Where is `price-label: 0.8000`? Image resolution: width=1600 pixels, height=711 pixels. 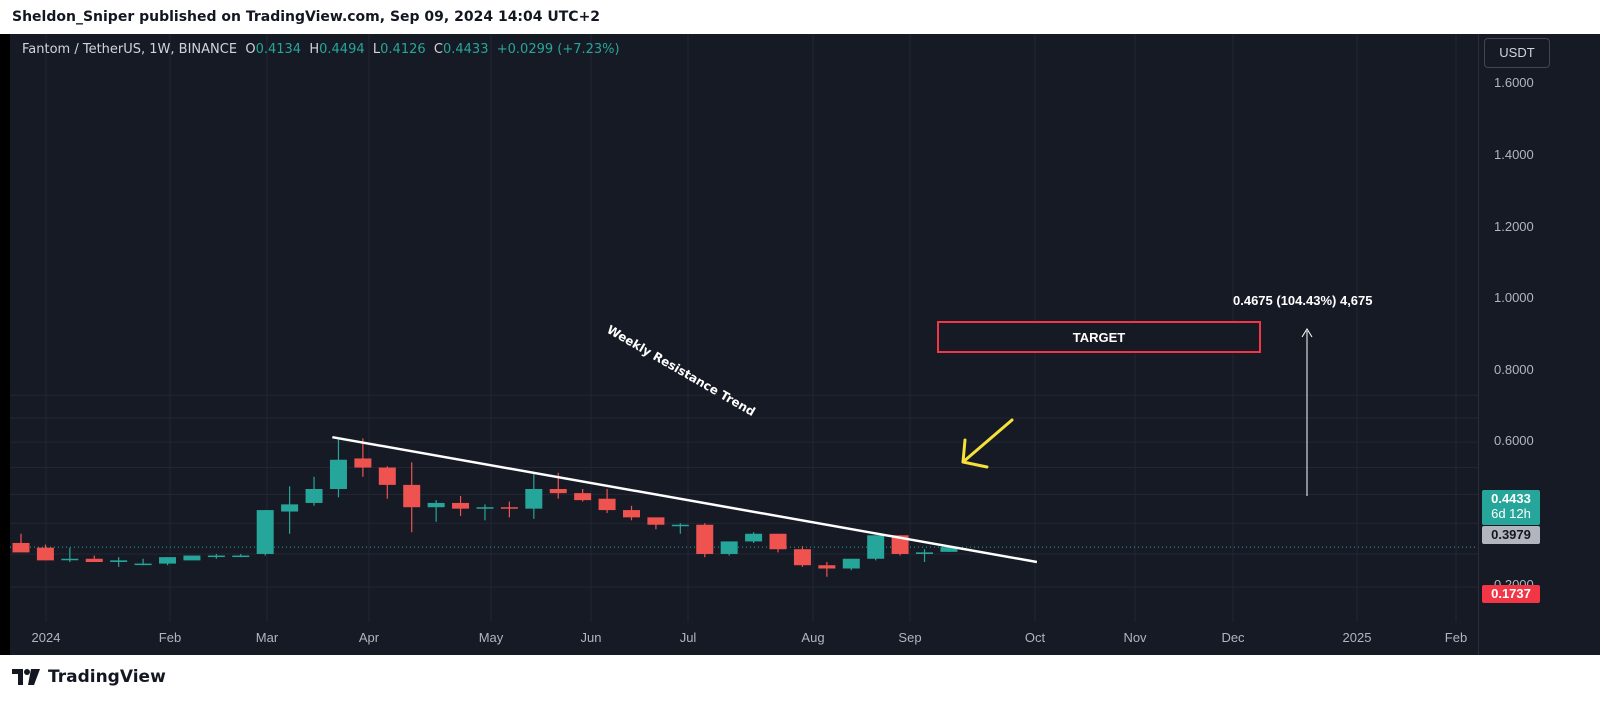 price-label: 0.8000 is located at coordinates (1514, 369).